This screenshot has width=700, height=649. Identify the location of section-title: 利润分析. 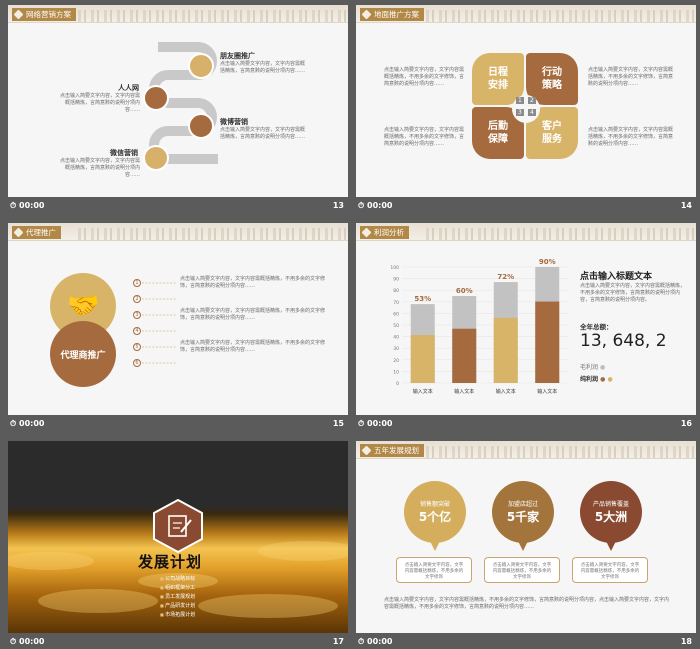
(384, 232).